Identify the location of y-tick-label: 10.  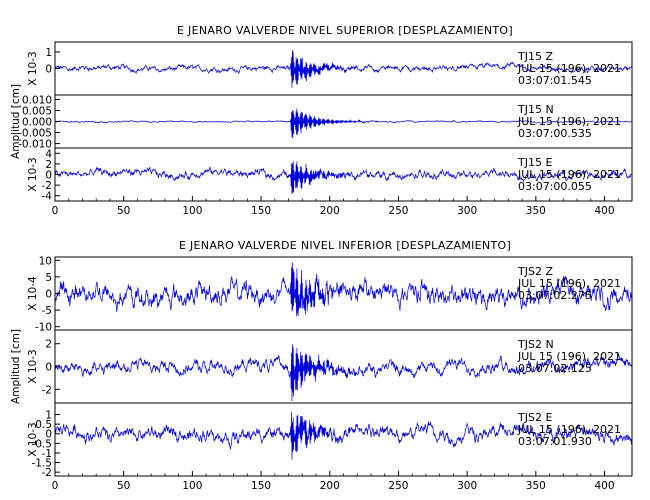
(45, 261).